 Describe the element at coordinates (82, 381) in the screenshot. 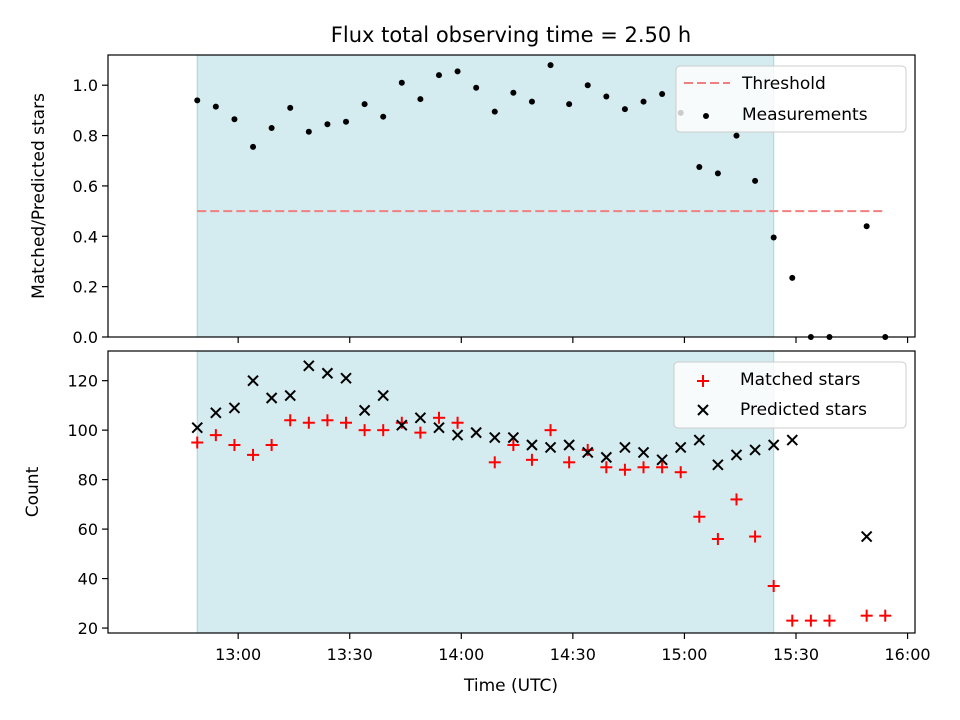

I see `y-tick-label: 120` at that location.